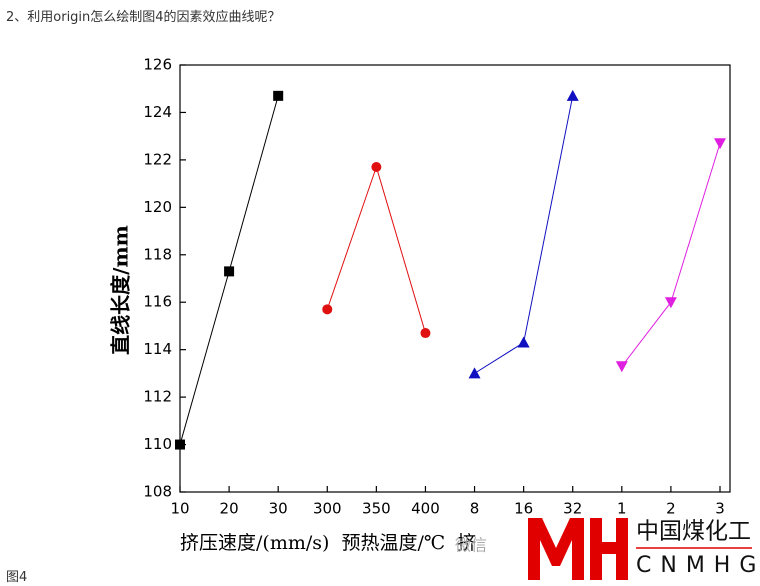 This screenshot has width=760, height=586. Describe the element at coordinates (572, 509) in the screenshot. I see `x-tick-label: 32` at that location.